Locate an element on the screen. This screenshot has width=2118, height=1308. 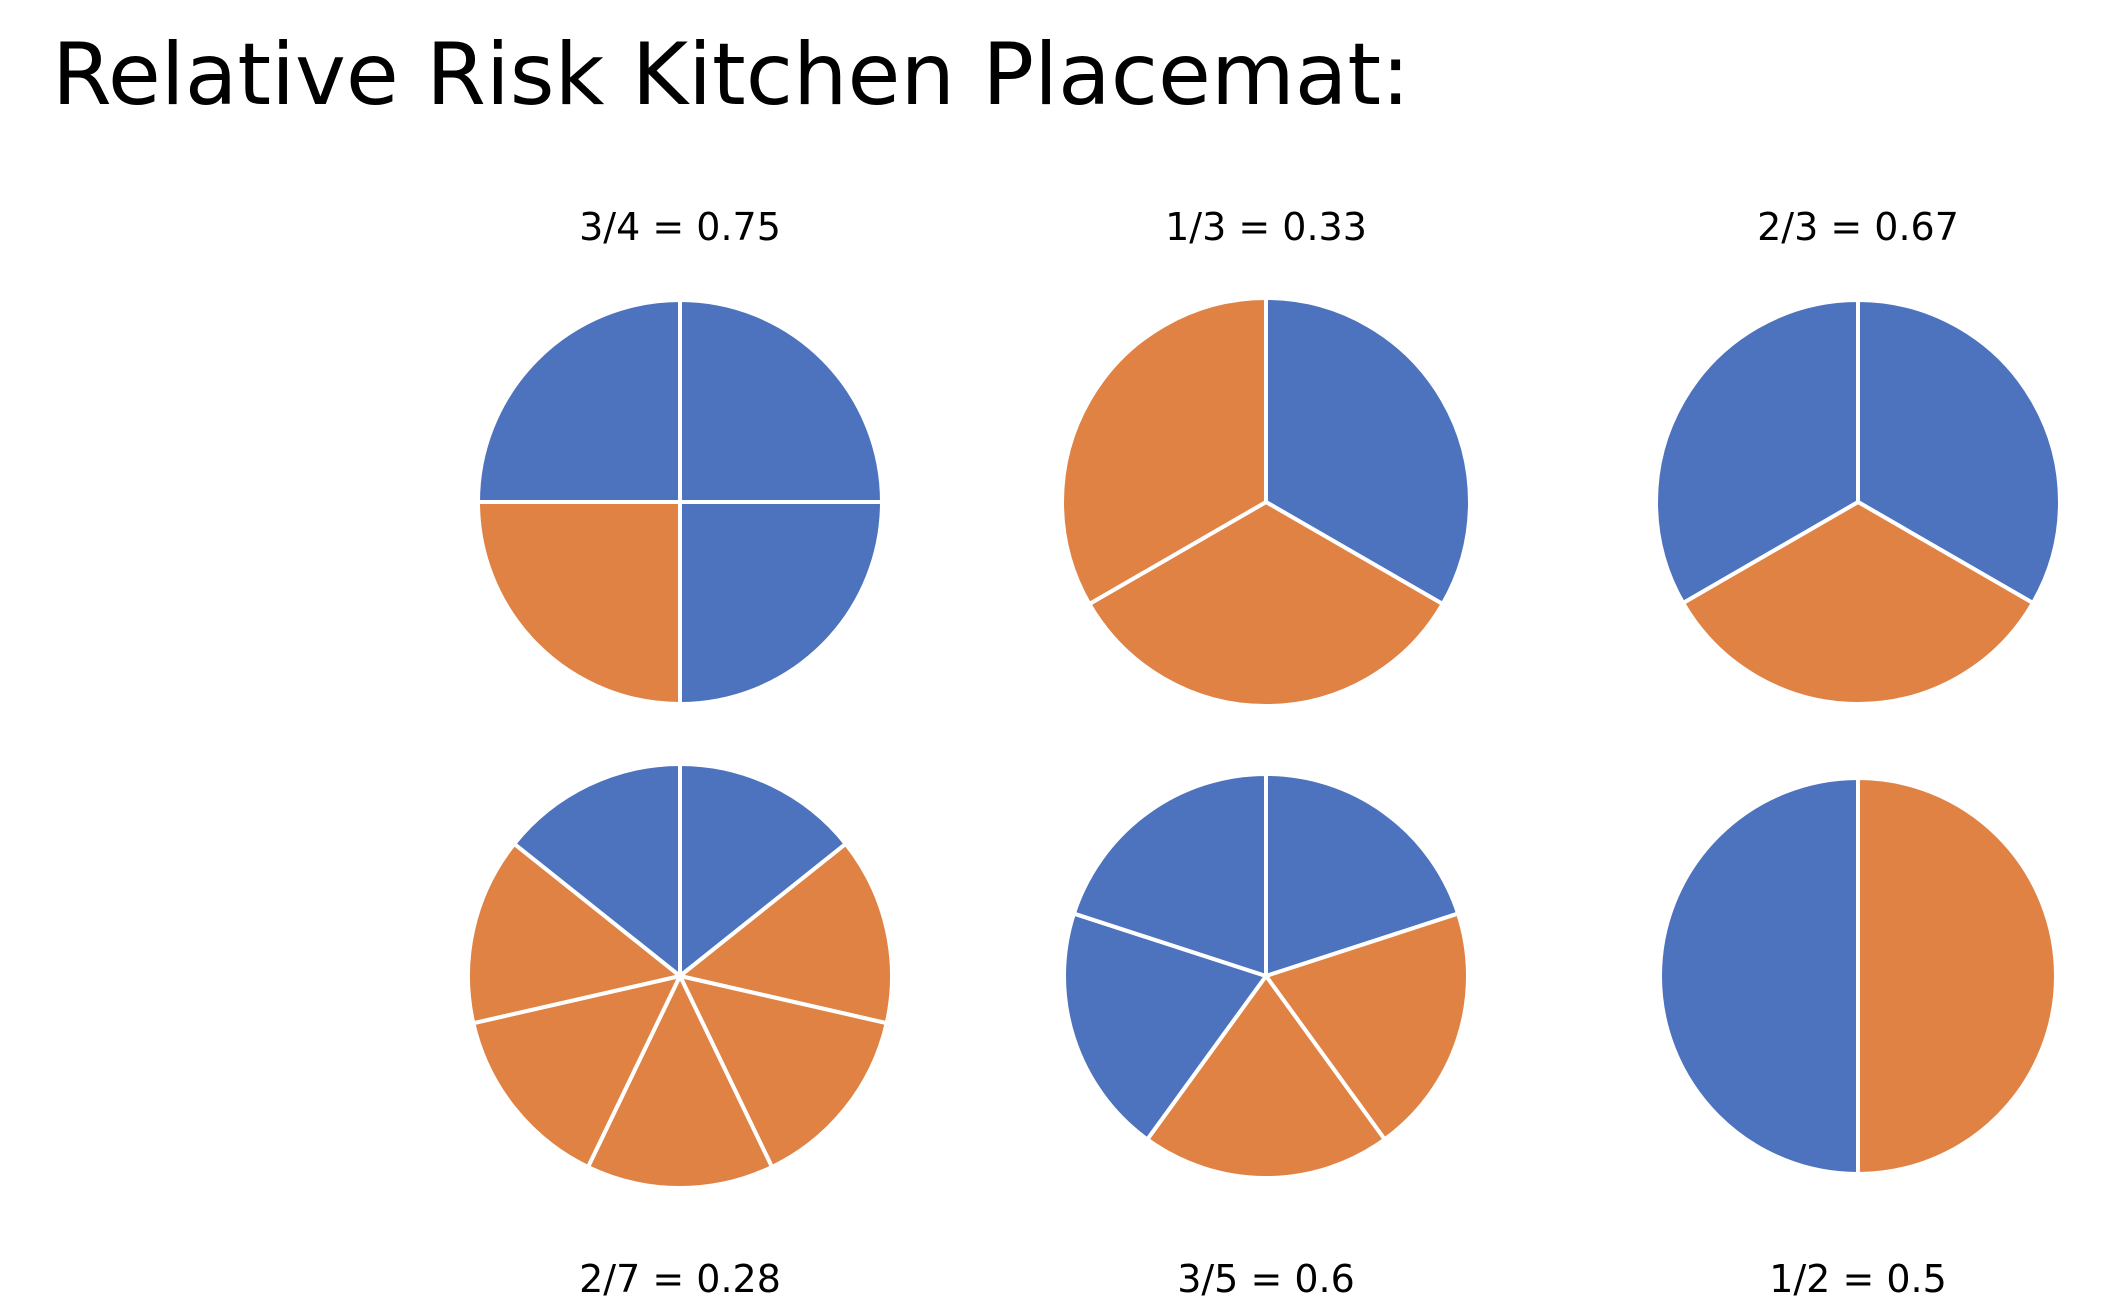
pie-caption-1-2: 1/2 = 0.5 is located at coordinates (1858, 1279).